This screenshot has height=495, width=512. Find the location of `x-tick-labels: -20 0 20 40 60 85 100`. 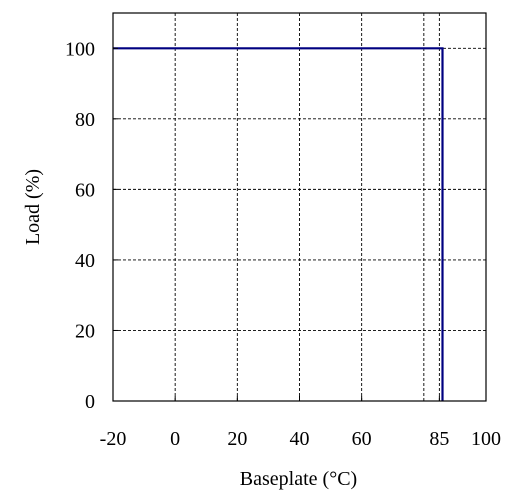

x-tick-labels: -20 0 20 40 60 85 100 is located at coordinates (300, 439).